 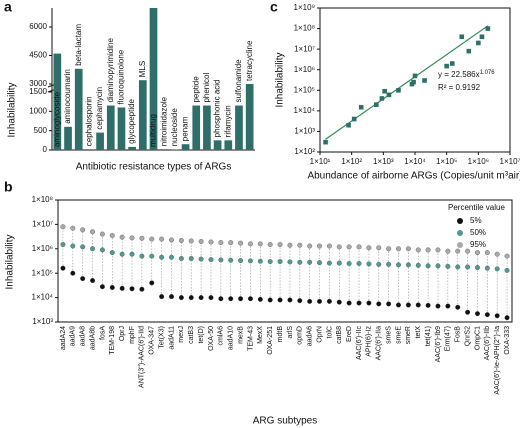 What do you see at coordinates (163, 121) in the screenshot?
I see `category-label: nitroimidazole` at bounding box center [163, 121].